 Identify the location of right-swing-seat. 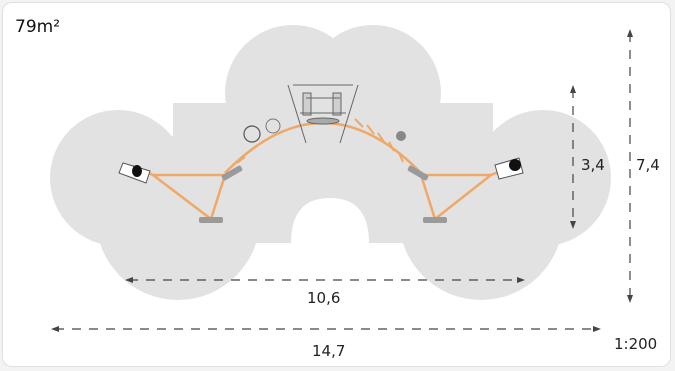
(509, 168).